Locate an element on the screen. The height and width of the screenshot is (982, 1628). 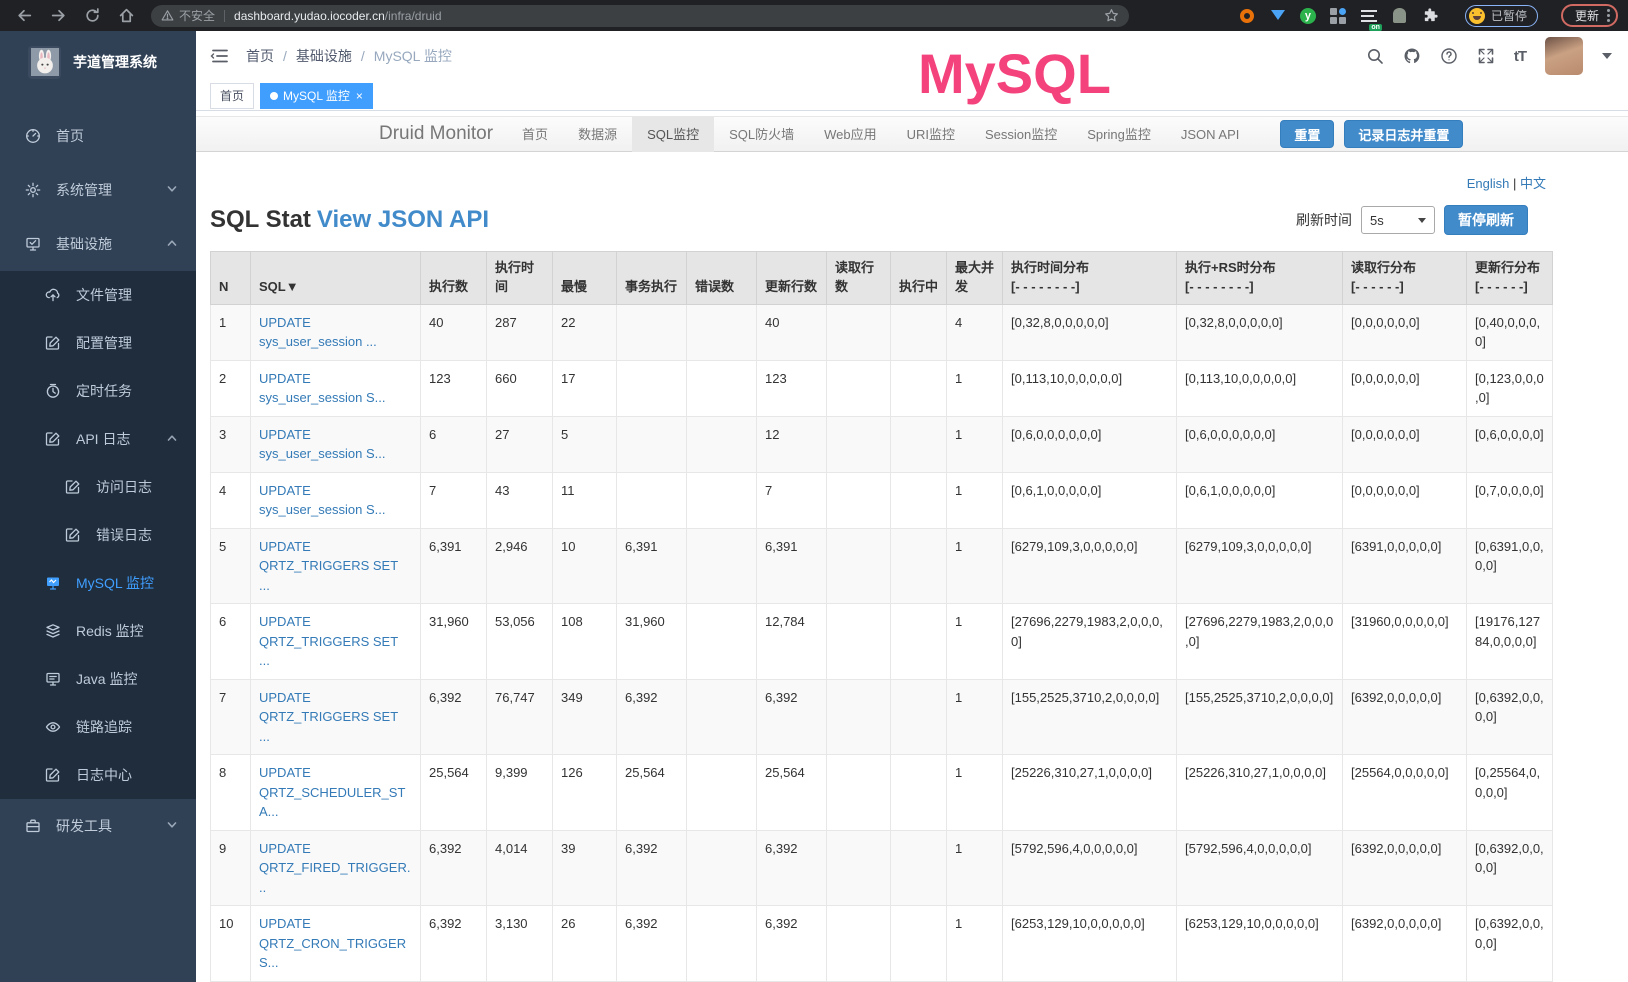
druid-nav-SQL监控: SQL监控 is located at coordinates (673, 134).